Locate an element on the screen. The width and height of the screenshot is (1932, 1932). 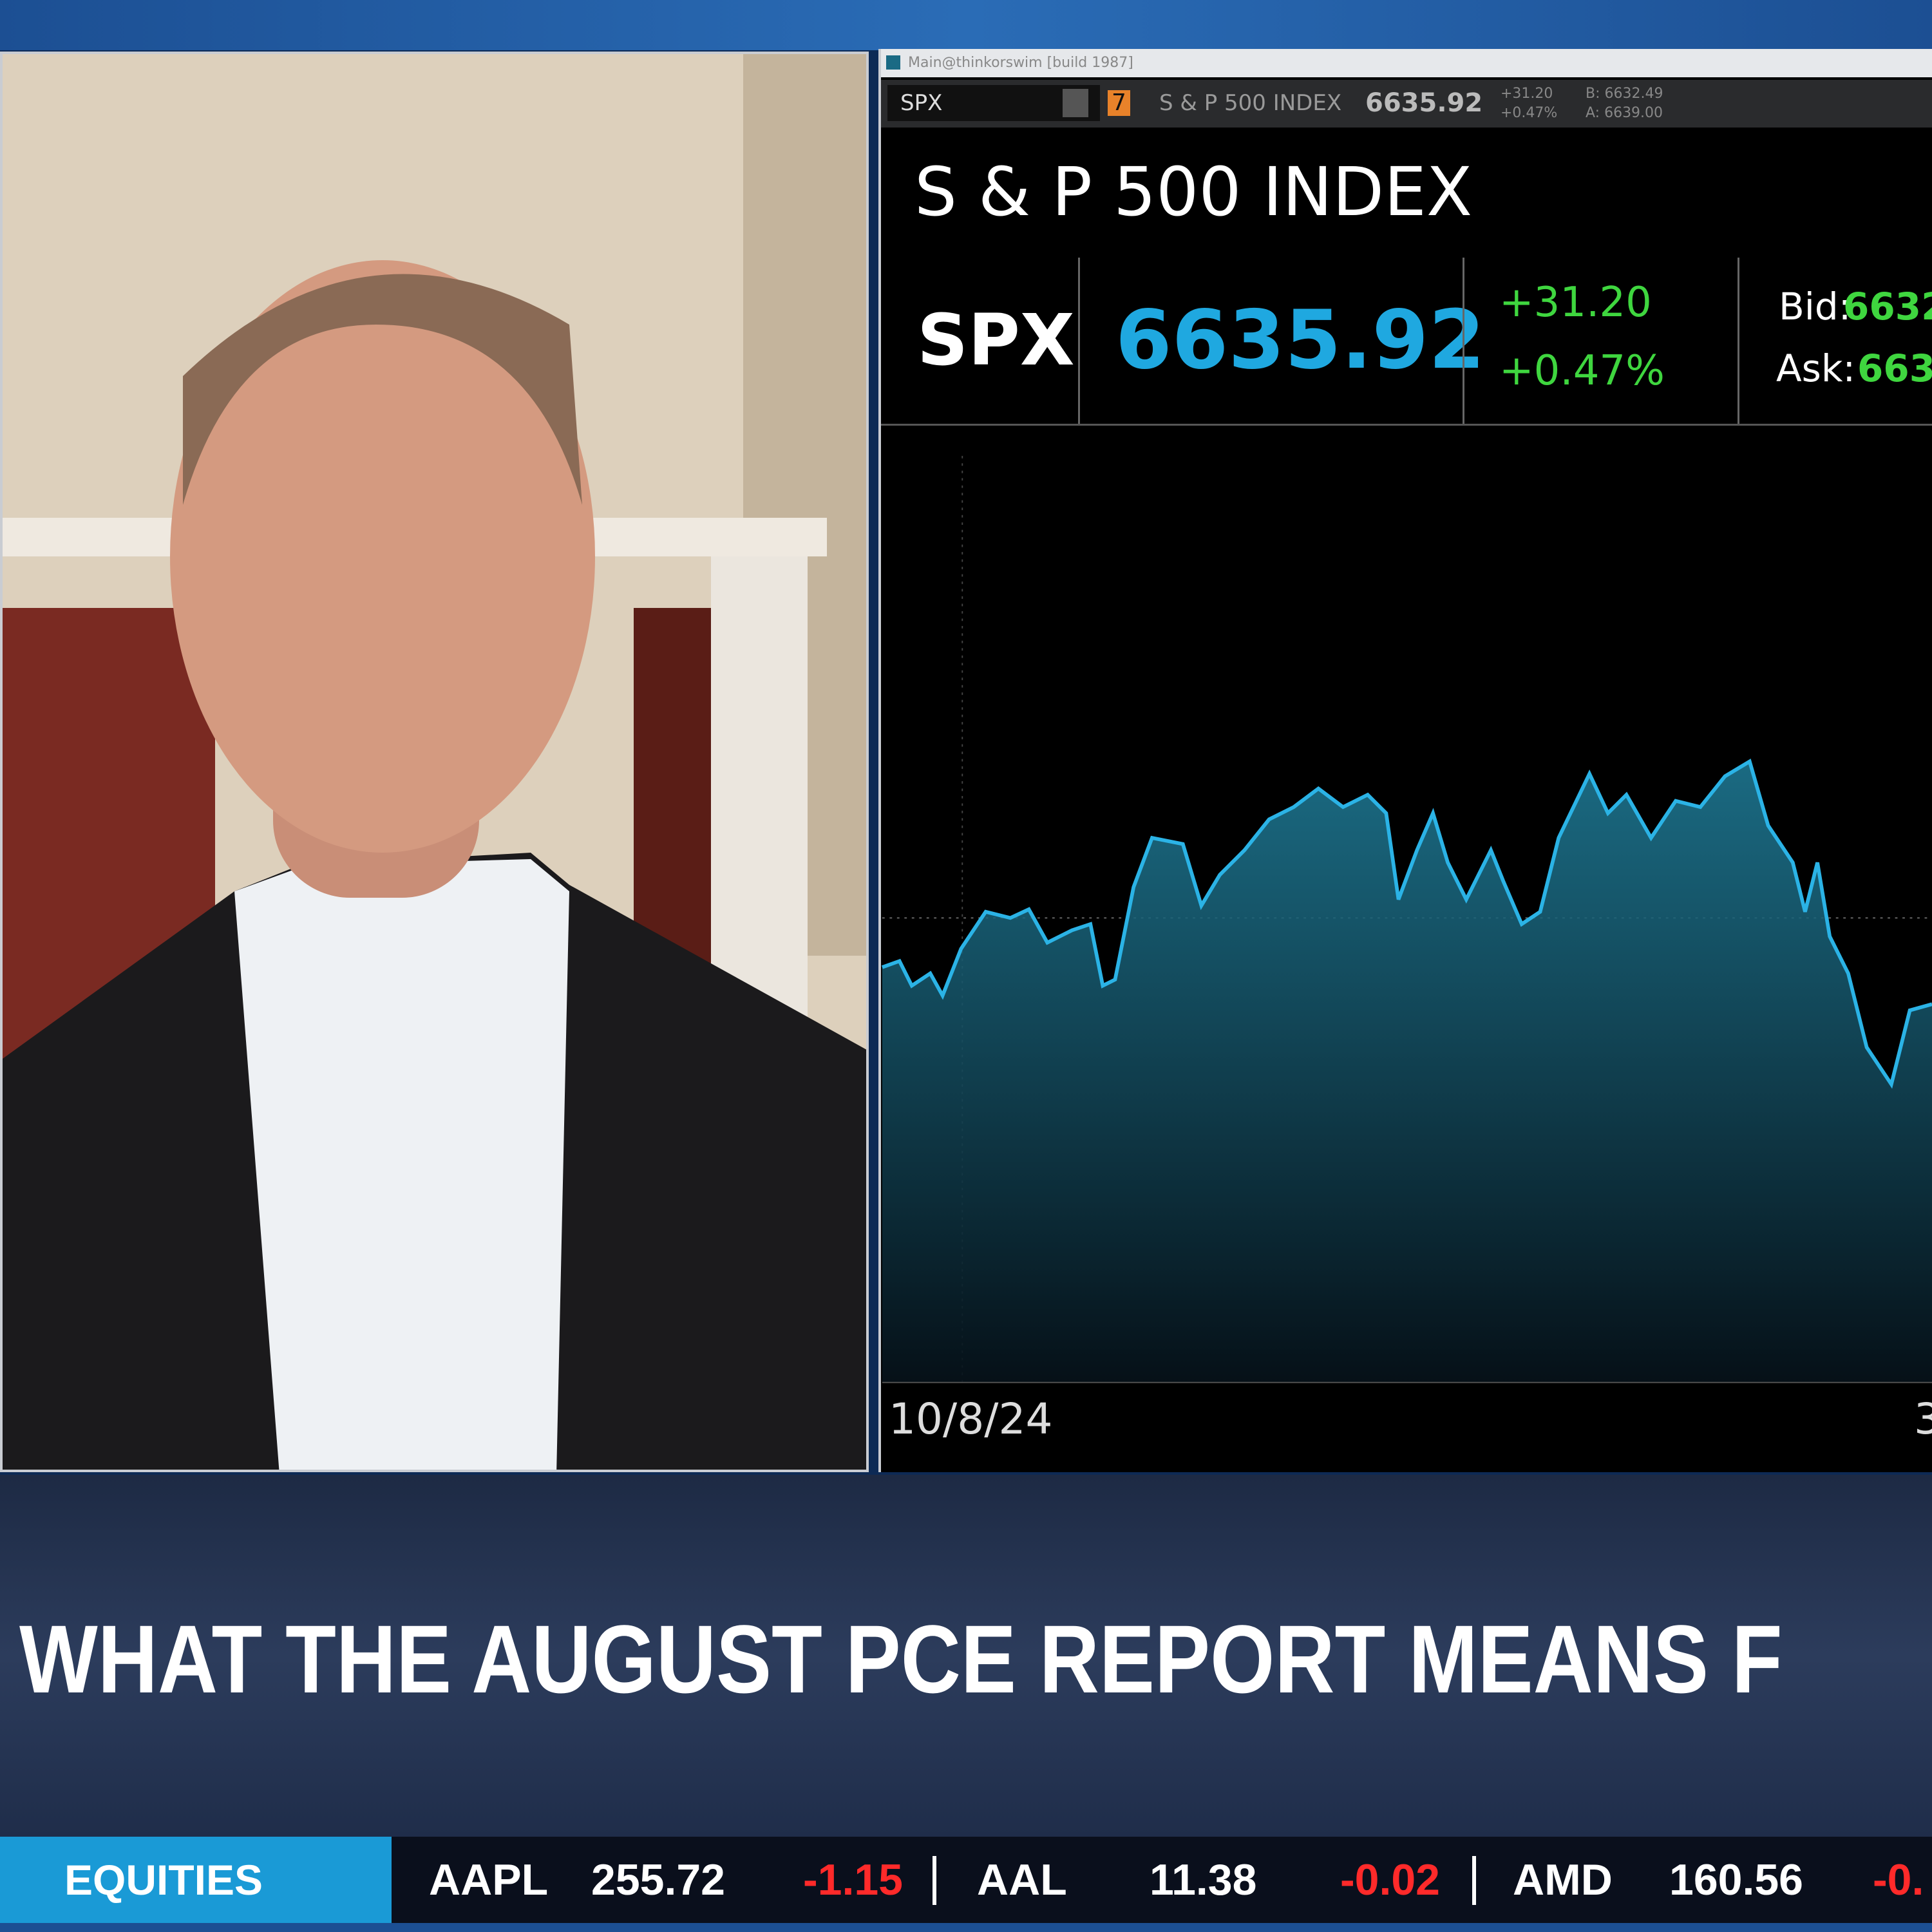
badge: 7 is located at coordinates (1119, 103).